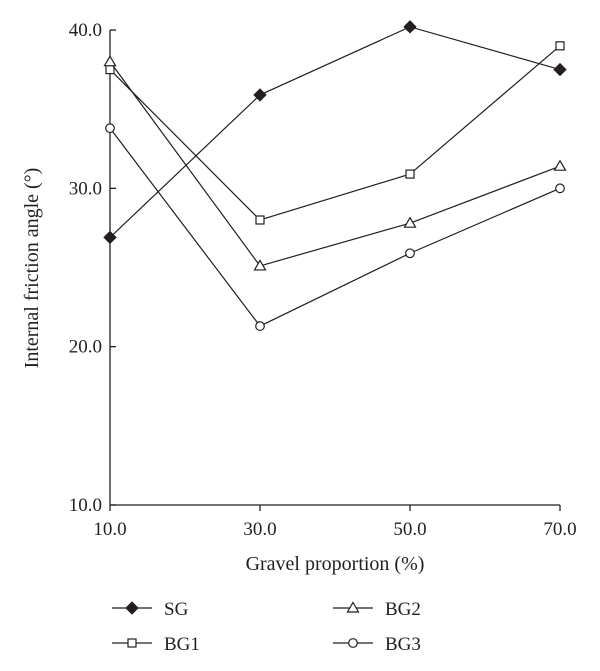 The image size is (600, 671). What do you see at coordinates (176, 609) in the screenshot?
I see `legend-label-sg: SG` at bounding box center [176, 609].